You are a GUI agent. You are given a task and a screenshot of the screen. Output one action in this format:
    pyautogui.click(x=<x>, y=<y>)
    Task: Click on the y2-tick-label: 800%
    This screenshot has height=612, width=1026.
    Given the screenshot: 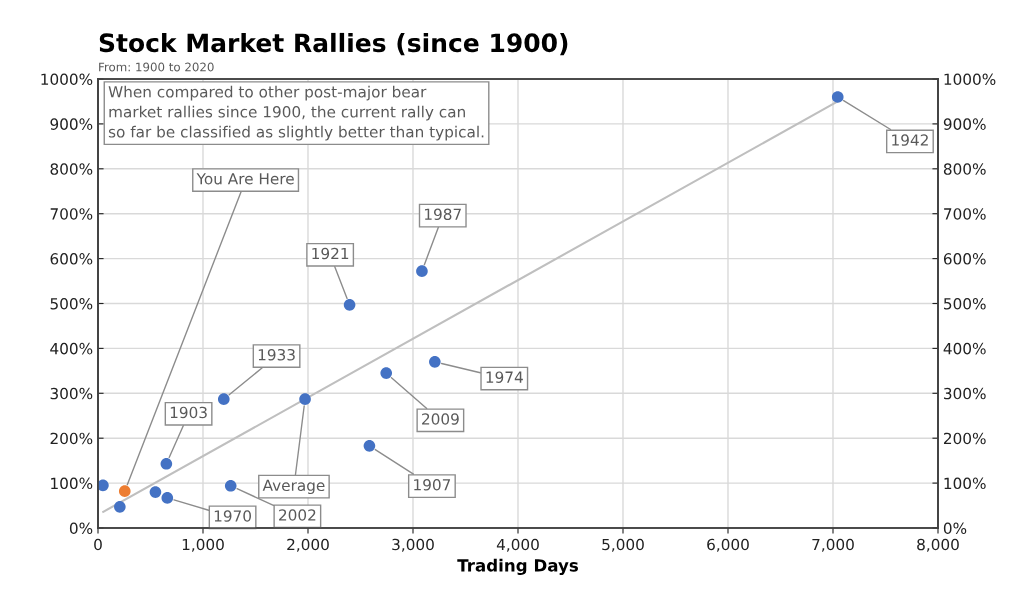 What is the action you would take?
    pyautogui.click(x=964, y=169)
    